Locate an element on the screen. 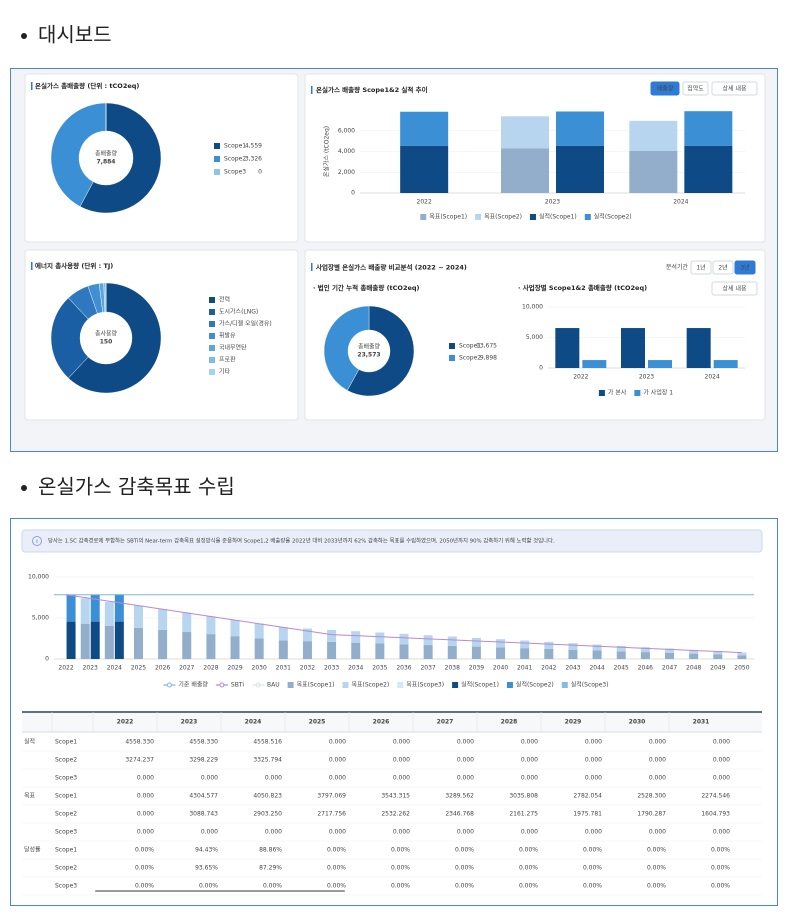 The image size is (788, 914). y-tick-label: 0 is located at coordinates (353, 193).